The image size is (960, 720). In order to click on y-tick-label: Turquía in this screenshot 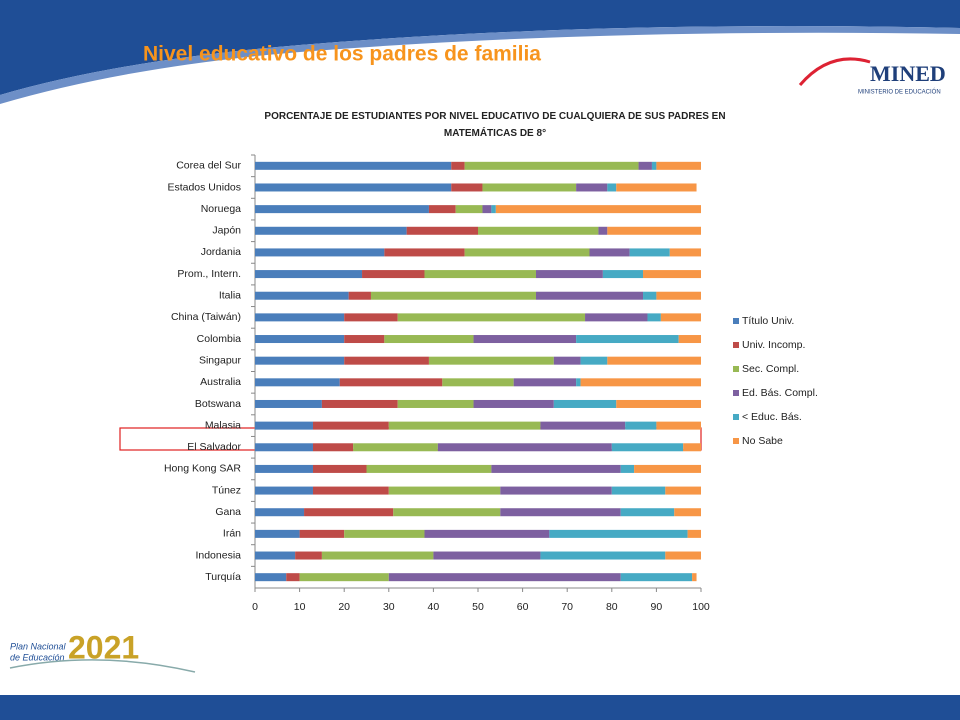, I will do `click(223, 577)`.